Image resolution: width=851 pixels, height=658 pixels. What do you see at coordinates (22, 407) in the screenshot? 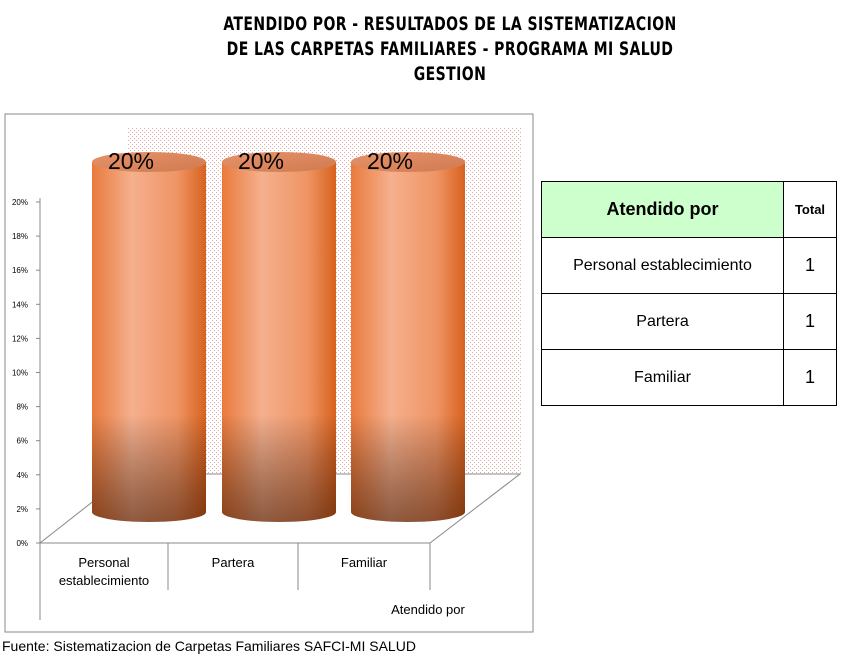
I see `y-tick-label: 8%` at bounding box center [22, 407].